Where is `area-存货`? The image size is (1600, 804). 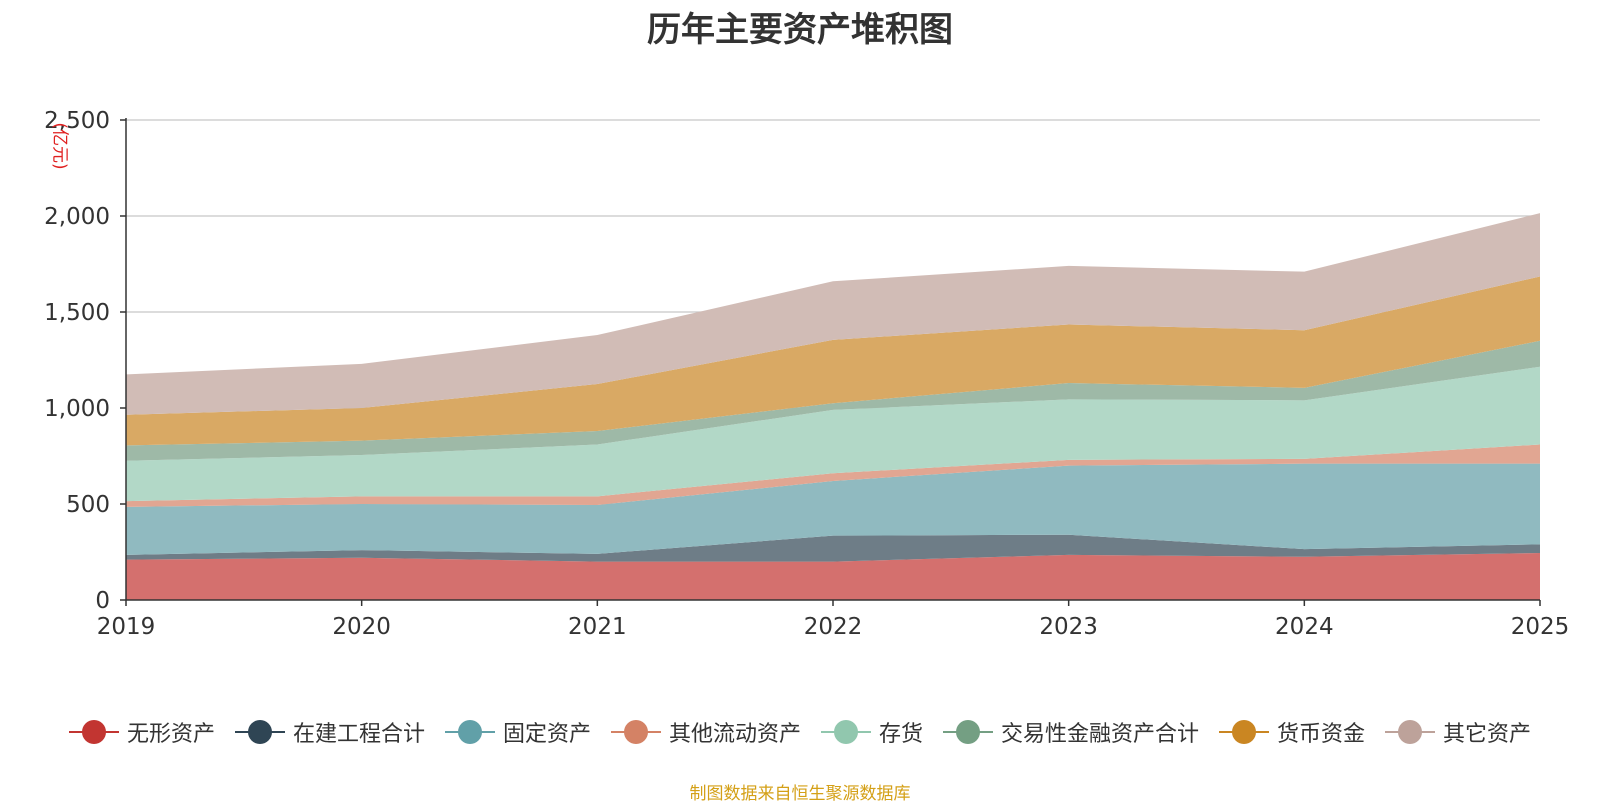 area-存货 is located at coordinates (833, 434).